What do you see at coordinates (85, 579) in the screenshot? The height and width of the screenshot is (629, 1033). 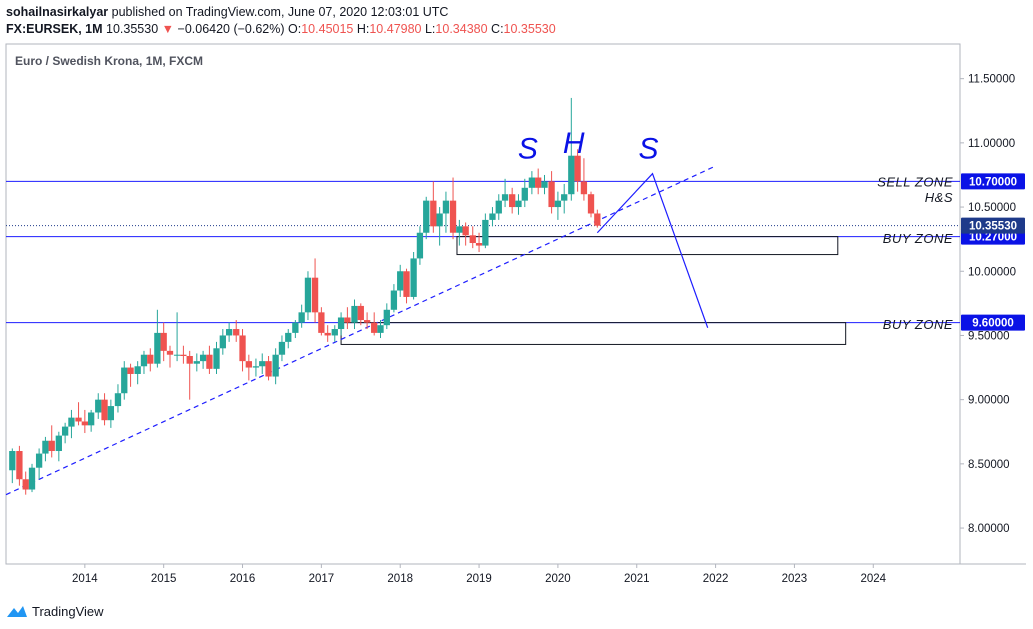 I see `time-tick-label: 2014` at bounding box center [85, 579].